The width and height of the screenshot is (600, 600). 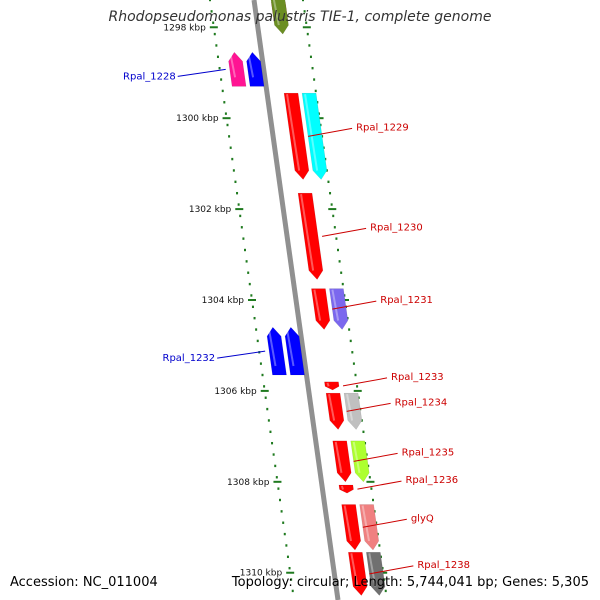 What do you see at coordinates (189, 358) in the screenshot?
I see `gene-label: Rpal_1232` at bounding box center [189, 358].